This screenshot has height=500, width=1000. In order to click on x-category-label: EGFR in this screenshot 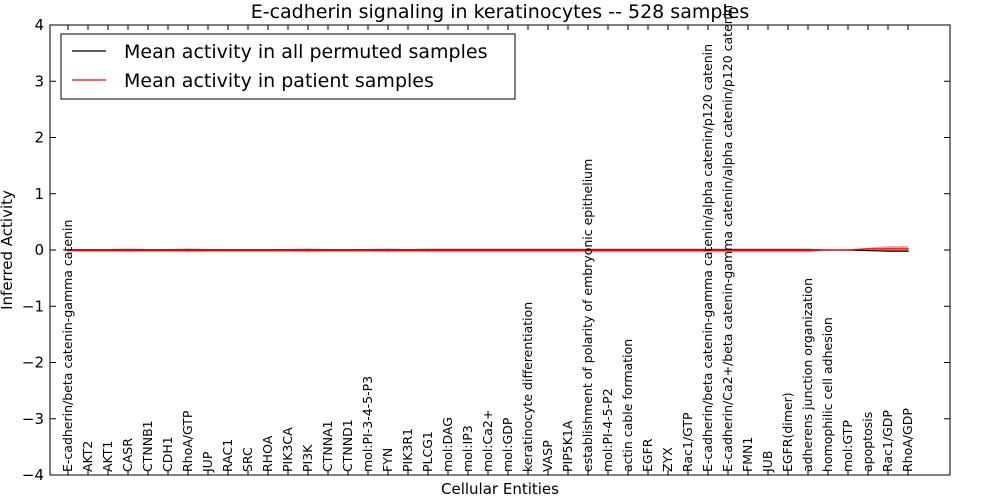, I will do `click(647, 455)`.